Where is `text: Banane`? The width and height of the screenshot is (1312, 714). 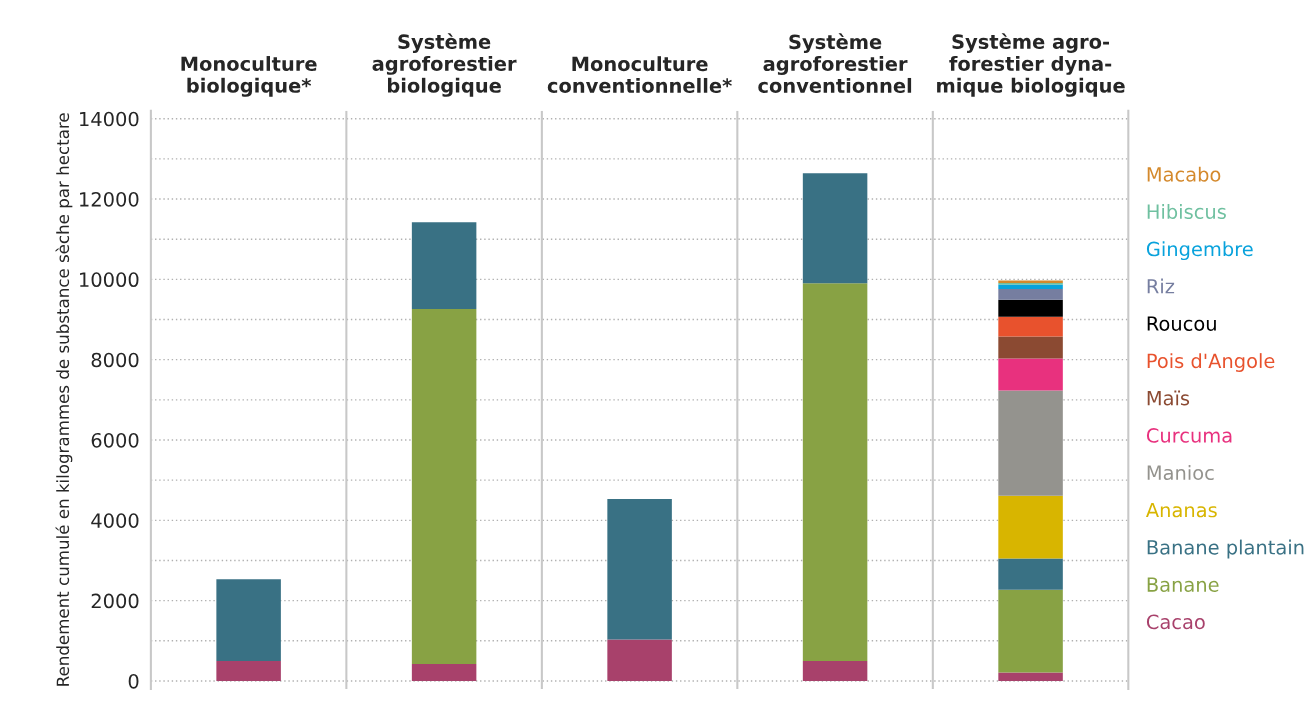
text: Banane is located at coordinates (1183, 584).